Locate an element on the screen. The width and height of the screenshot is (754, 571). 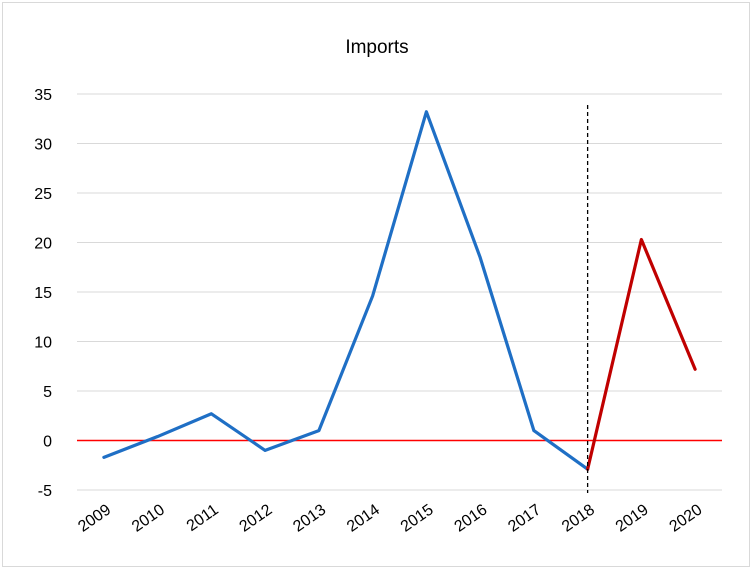
y-tick-label: -5 is located at coordinates (45, 491).